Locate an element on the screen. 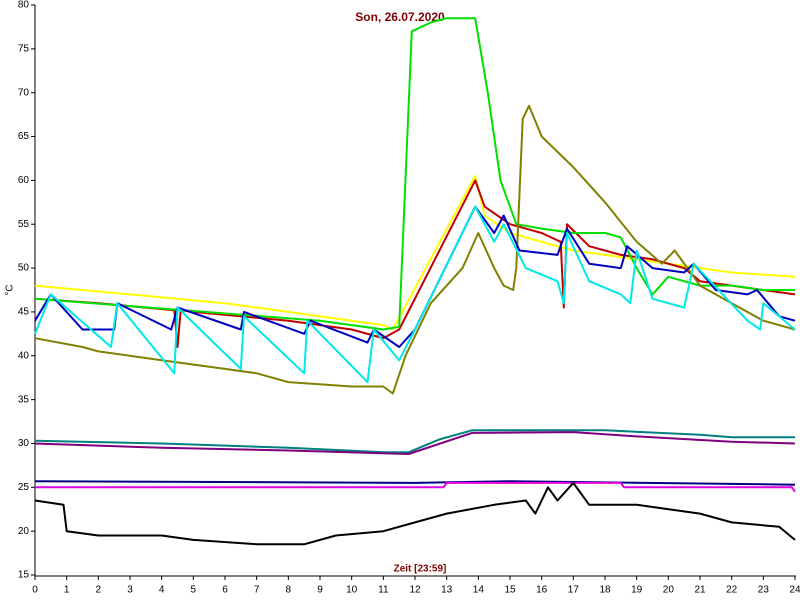 The height and width of the screenshot is (600, 800). y-tick-label: 45 is located at coordinates (24, 312).